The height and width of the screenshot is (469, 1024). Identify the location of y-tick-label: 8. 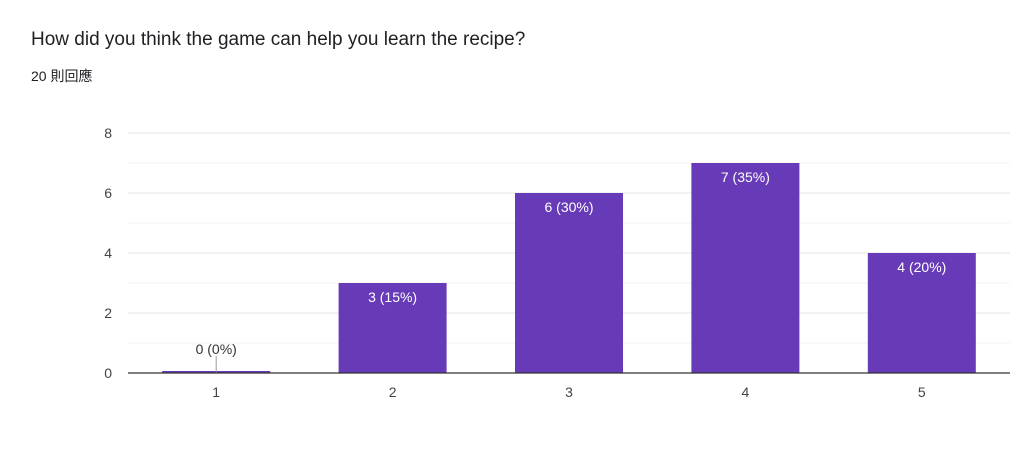
(108, 133).